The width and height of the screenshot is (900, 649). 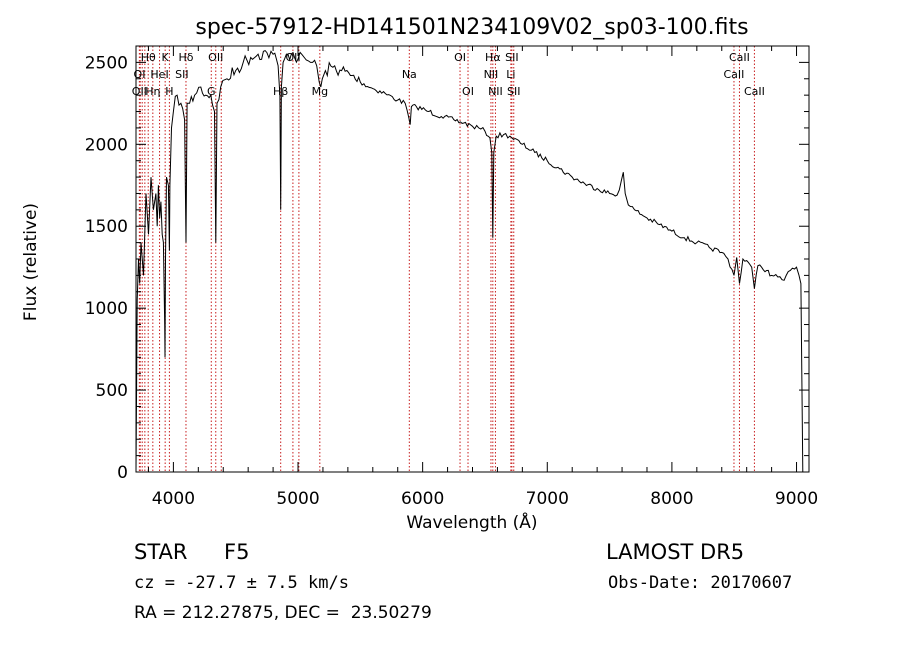 What do you see at coordinates (185, 57) in the screenshot?
I see `line-label: Hδ` at bounding box center [185, 57].